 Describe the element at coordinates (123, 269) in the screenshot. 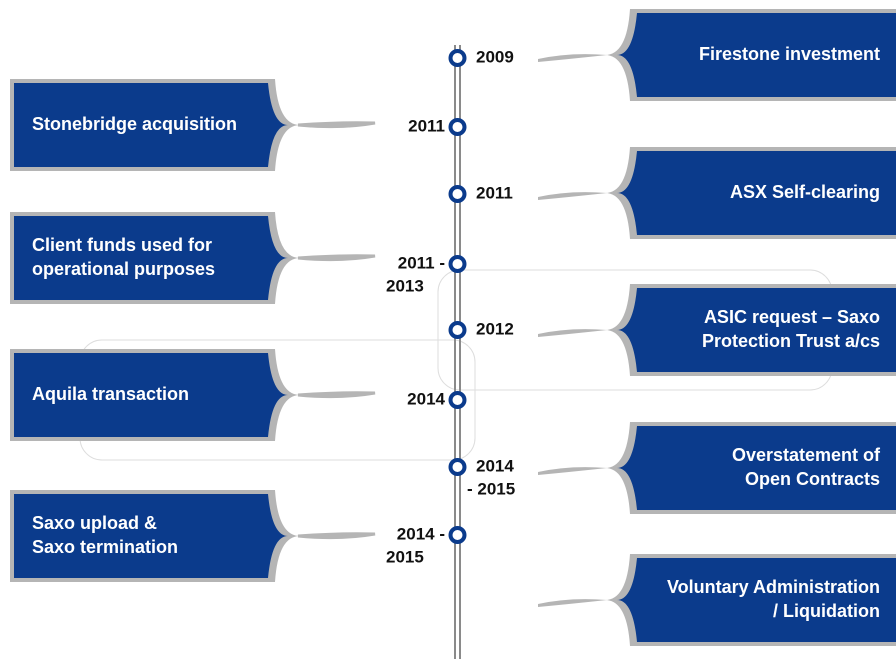

I see `event-label: operational purposes` at that location.